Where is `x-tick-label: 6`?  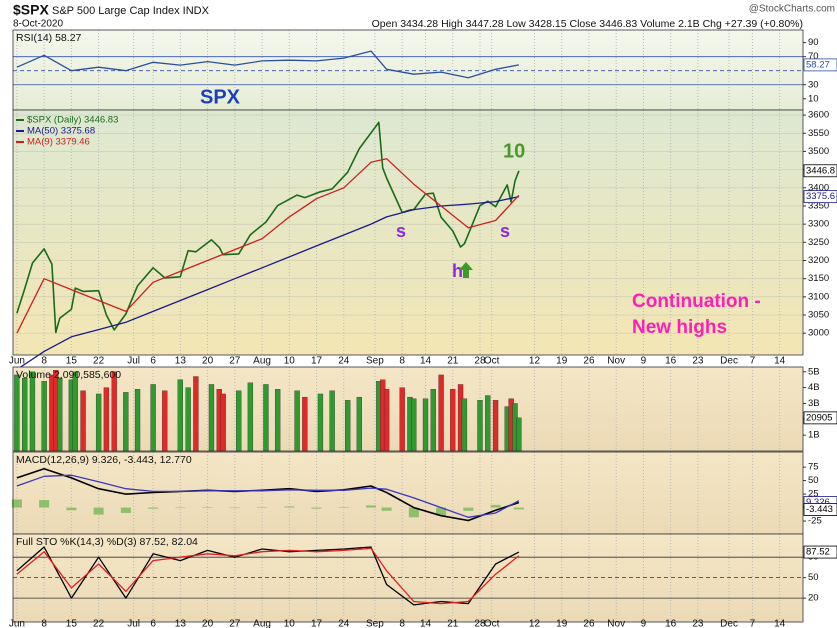 x-tick-label: 6 is located at coordinates (153, 623).